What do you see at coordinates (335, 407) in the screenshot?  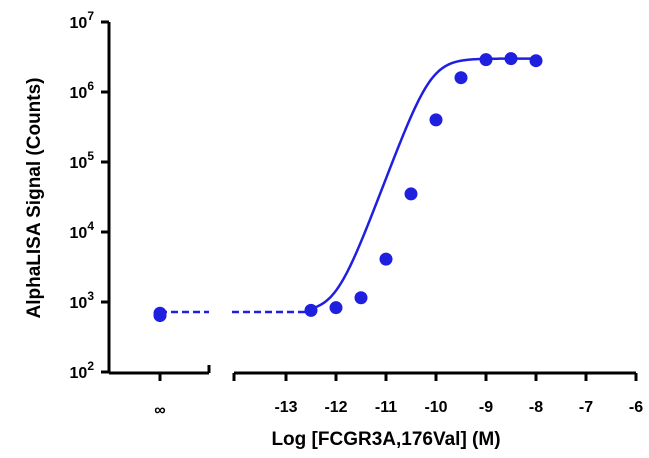 I see `x-tick-label: -12` at bounding box center [335, 407].